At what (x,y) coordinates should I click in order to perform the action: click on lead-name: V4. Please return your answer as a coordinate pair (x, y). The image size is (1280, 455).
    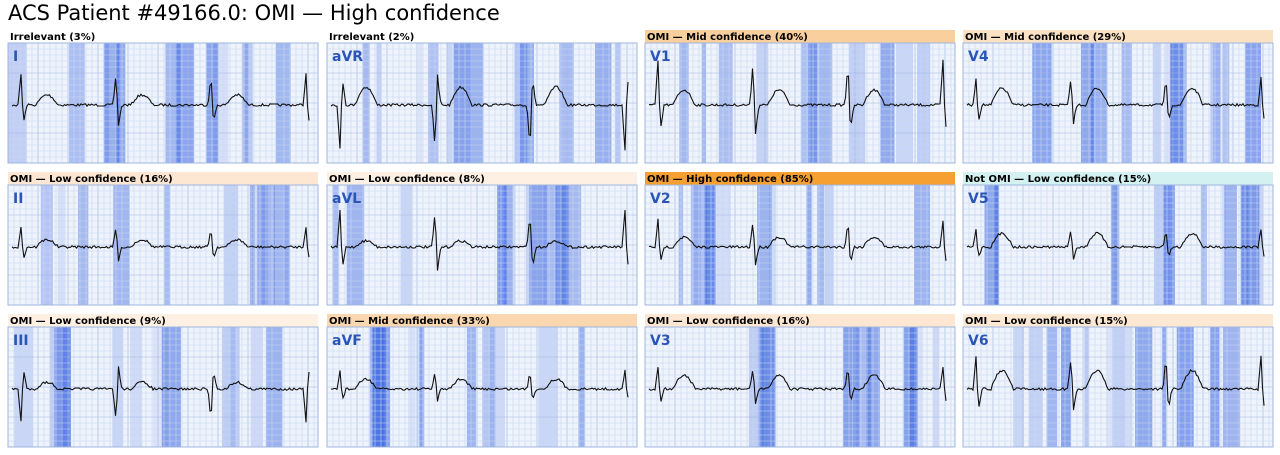
    Looking at the image, I should click on (978, 57).